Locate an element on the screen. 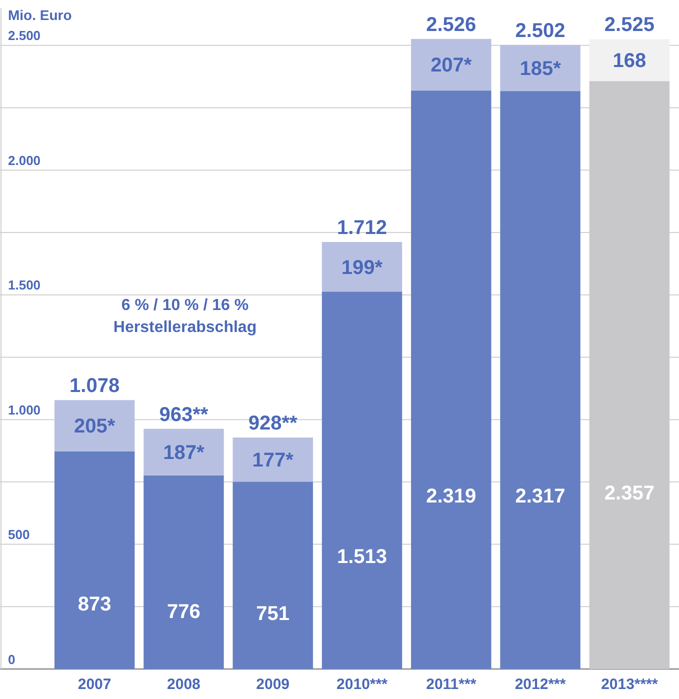 The height and width of the screenshot is (699, 679). x-tick-label: 2013**** is located at coordinates (629, 684).